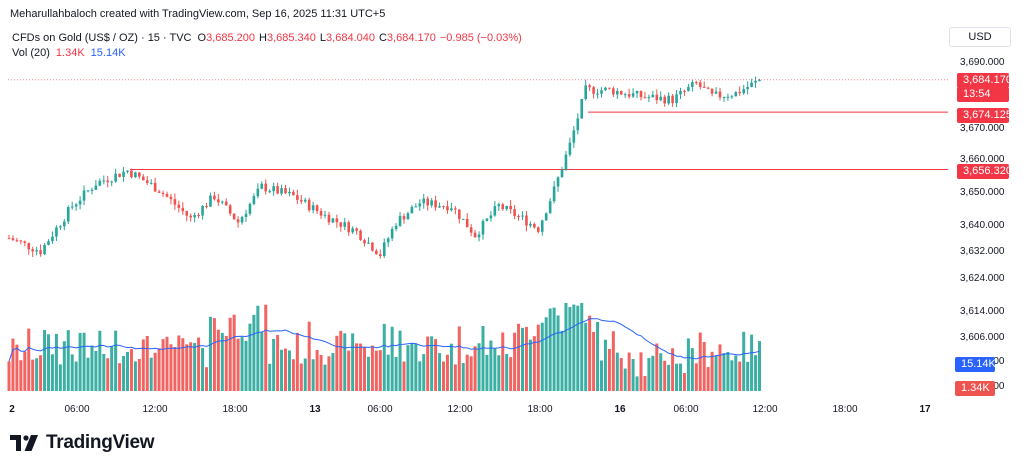  What do you see at coordinates (411, 38) in the screenshot?
I see `close-value: 3,684.170` at bounding box center [411, 38].